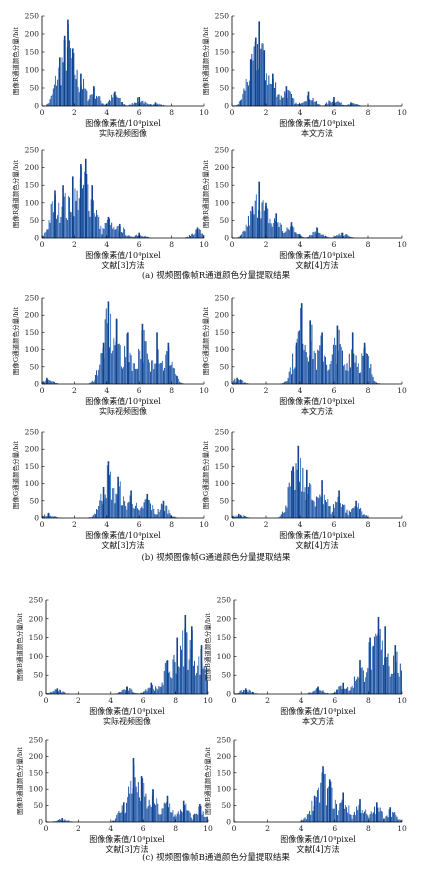 The image size is (432, 882). What do you see at coordinates (318, 721) in the screenshot?
I see `panel-title: 本文方法` at bounding box center [318, 721].